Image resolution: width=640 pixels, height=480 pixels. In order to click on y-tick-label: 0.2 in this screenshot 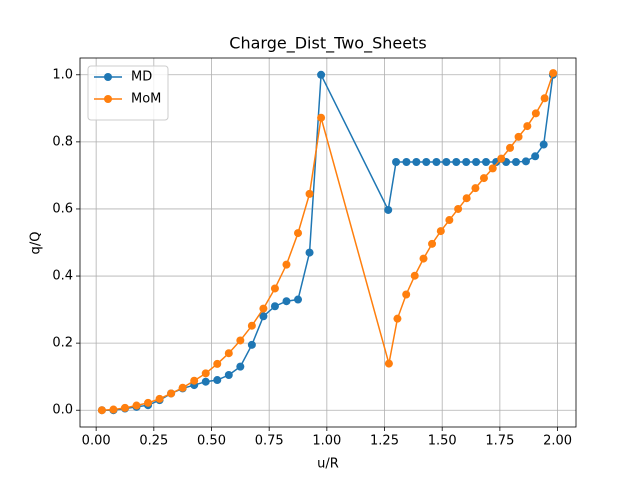, I will do `click(62, 343)`.